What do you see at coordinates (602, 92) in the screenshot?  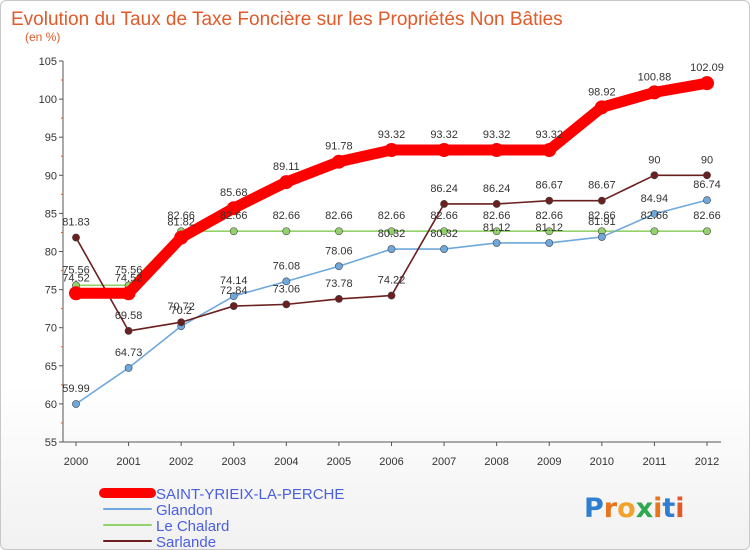 I see `data-label: 98.92` at bounding box center [602, 92].